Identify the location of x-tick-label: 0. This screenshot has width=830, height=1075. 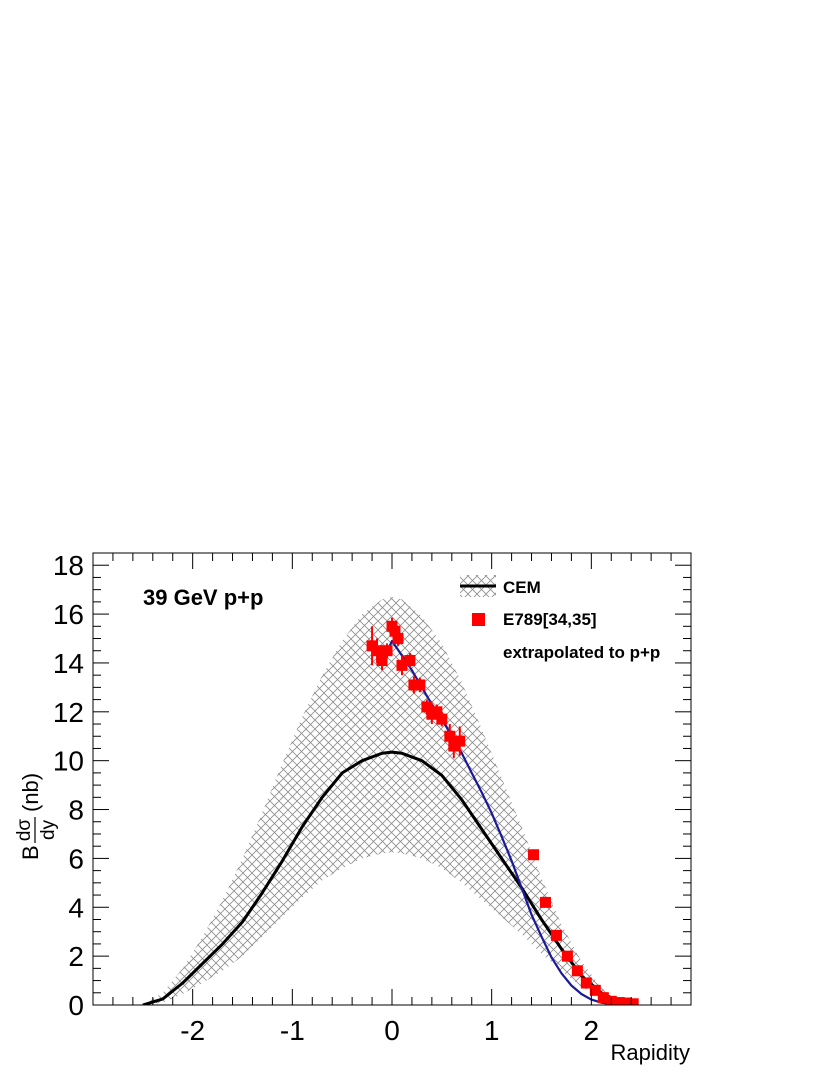
(392, 1030).